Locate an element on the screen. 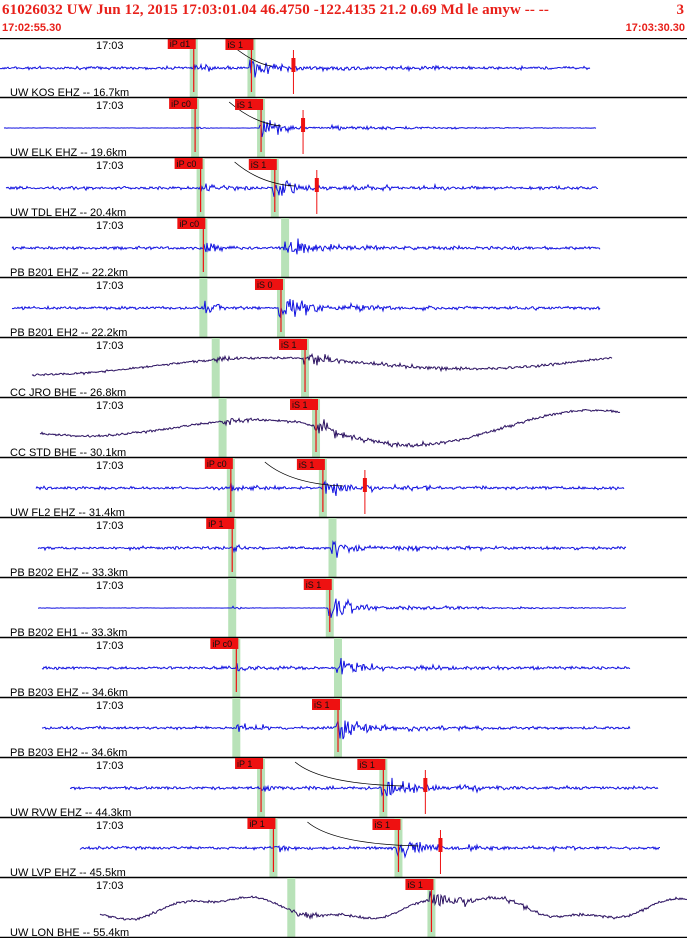  trace-station-label: PB B203 EHZ -- 34.6km is located at coordinates (69, 693).